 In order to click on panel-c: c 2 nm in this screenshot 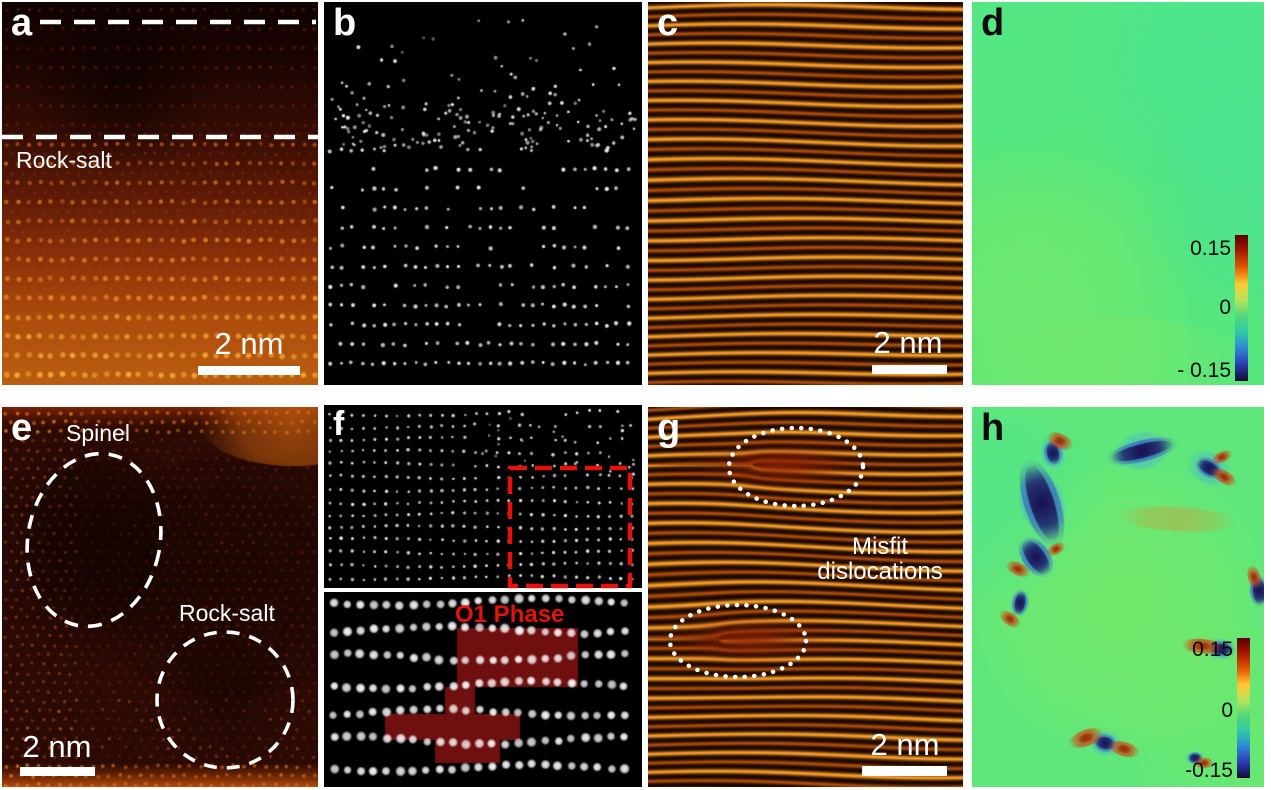, I will do `click(805, 193)`.